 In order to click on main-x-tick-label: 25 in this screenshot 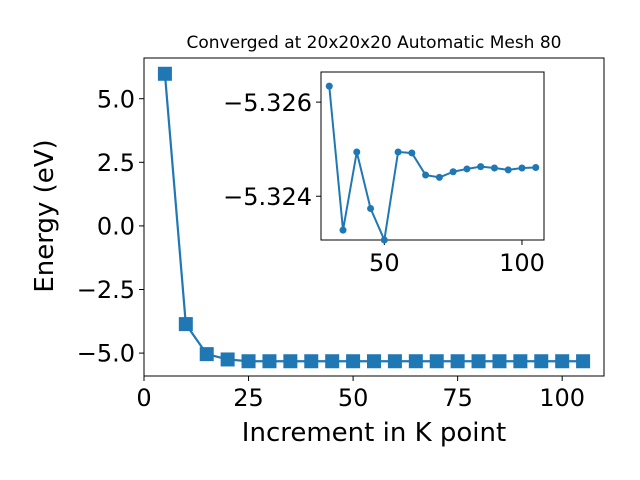, I will do `click(248, 398)`.